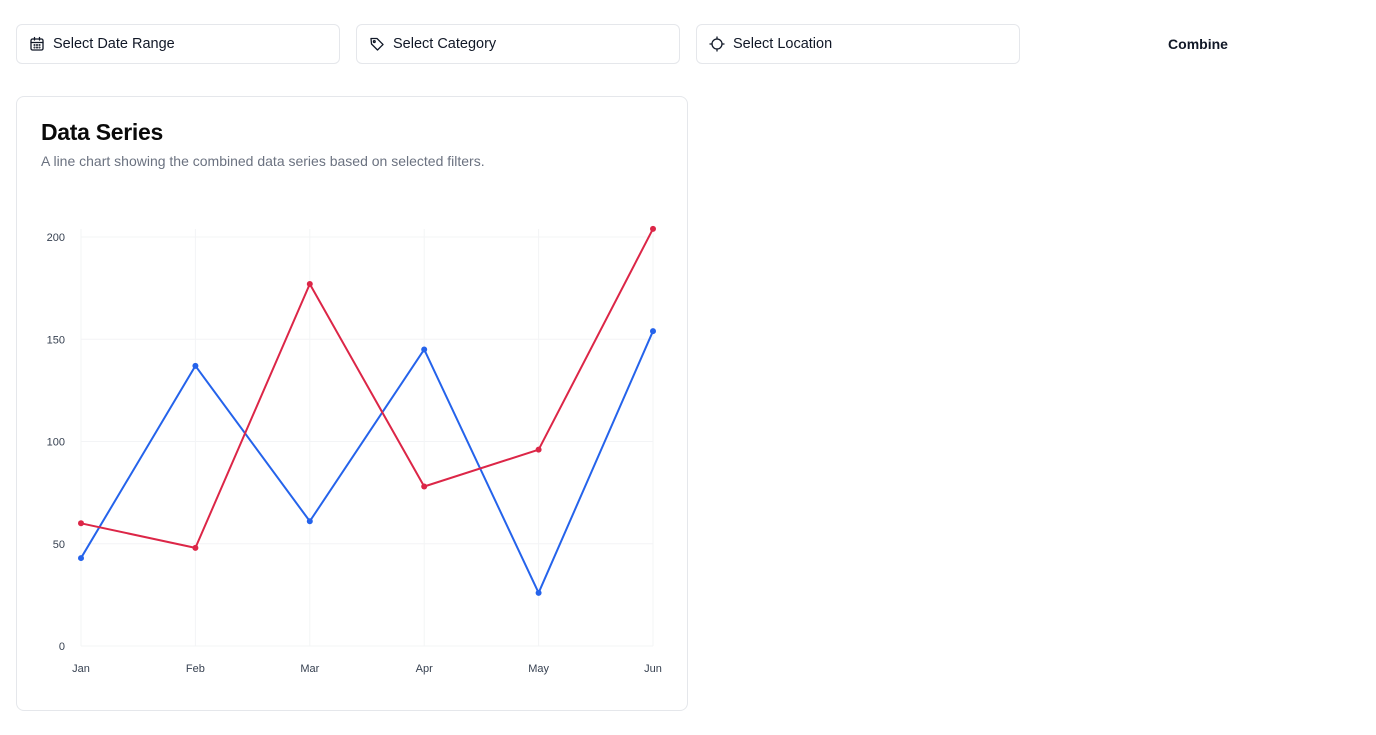 Image resolution: width=1376 pixels, height=735 pixels. What do you see at coordinates (56, 443) in the screenshot?
I see `y-tick-label: 100` at bounding box center [56, 443].